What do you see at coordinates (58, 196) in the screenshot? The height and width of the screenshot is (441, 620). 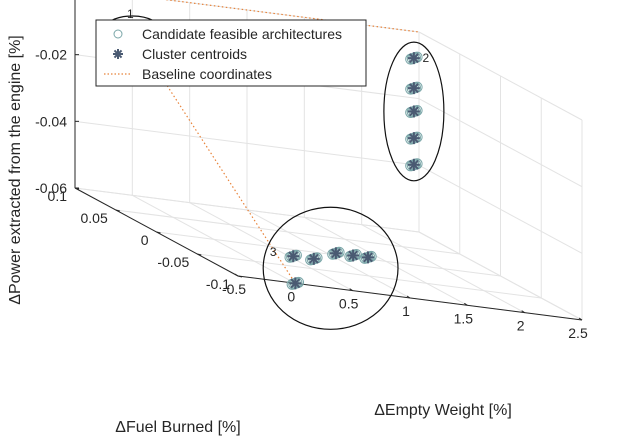 I see `y-tick-label: 0.1` at bounding box center [58, 196].